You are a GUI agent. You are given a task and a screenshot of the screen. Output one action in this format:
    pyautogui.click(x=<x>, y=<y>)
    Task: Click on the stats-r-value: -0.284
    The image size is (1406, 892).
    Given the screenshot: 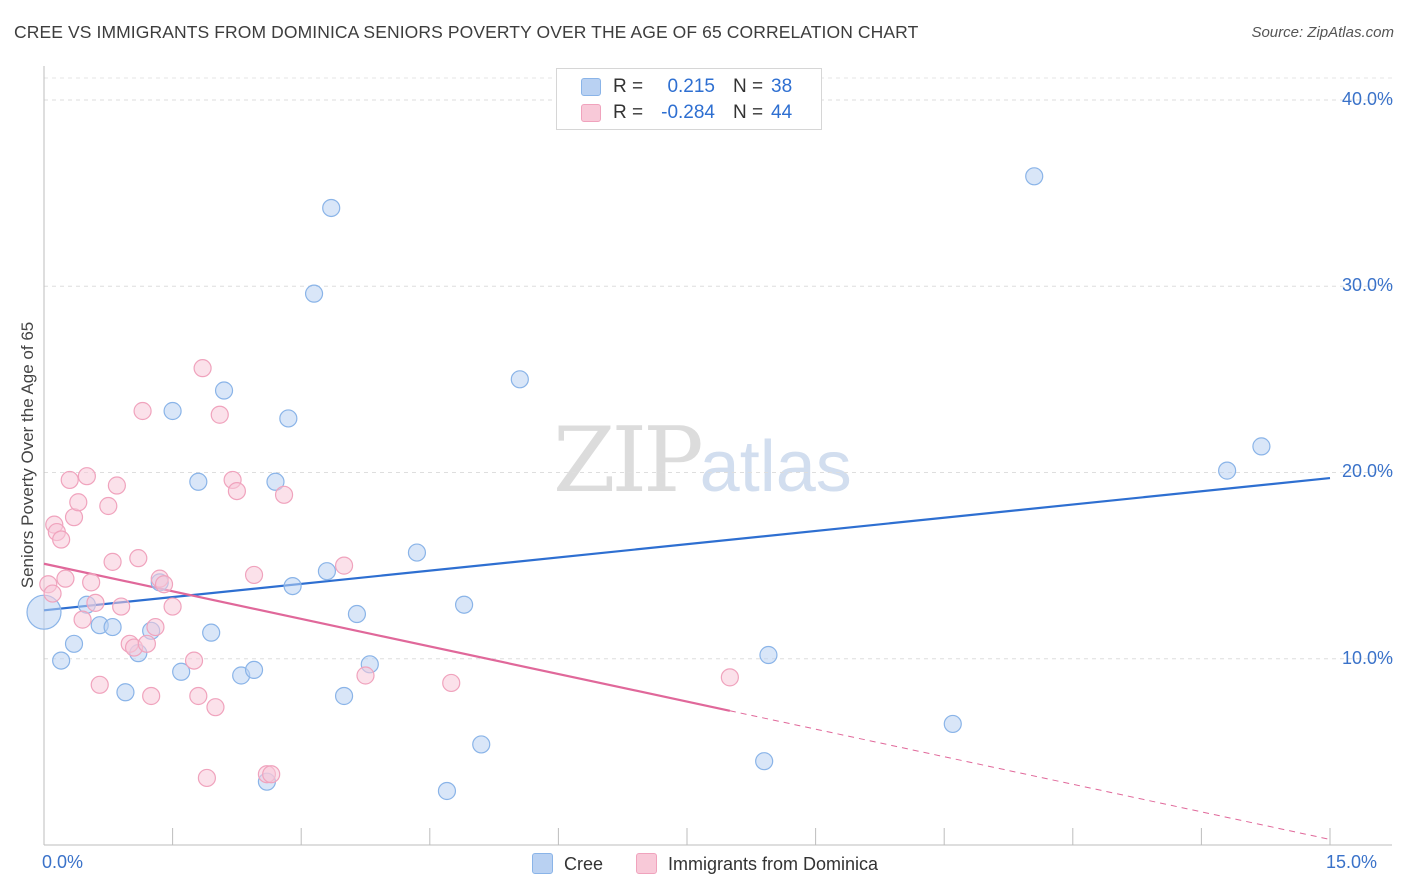 What is the action you would take?
    pyautogui.click(x=688, y=112)
    